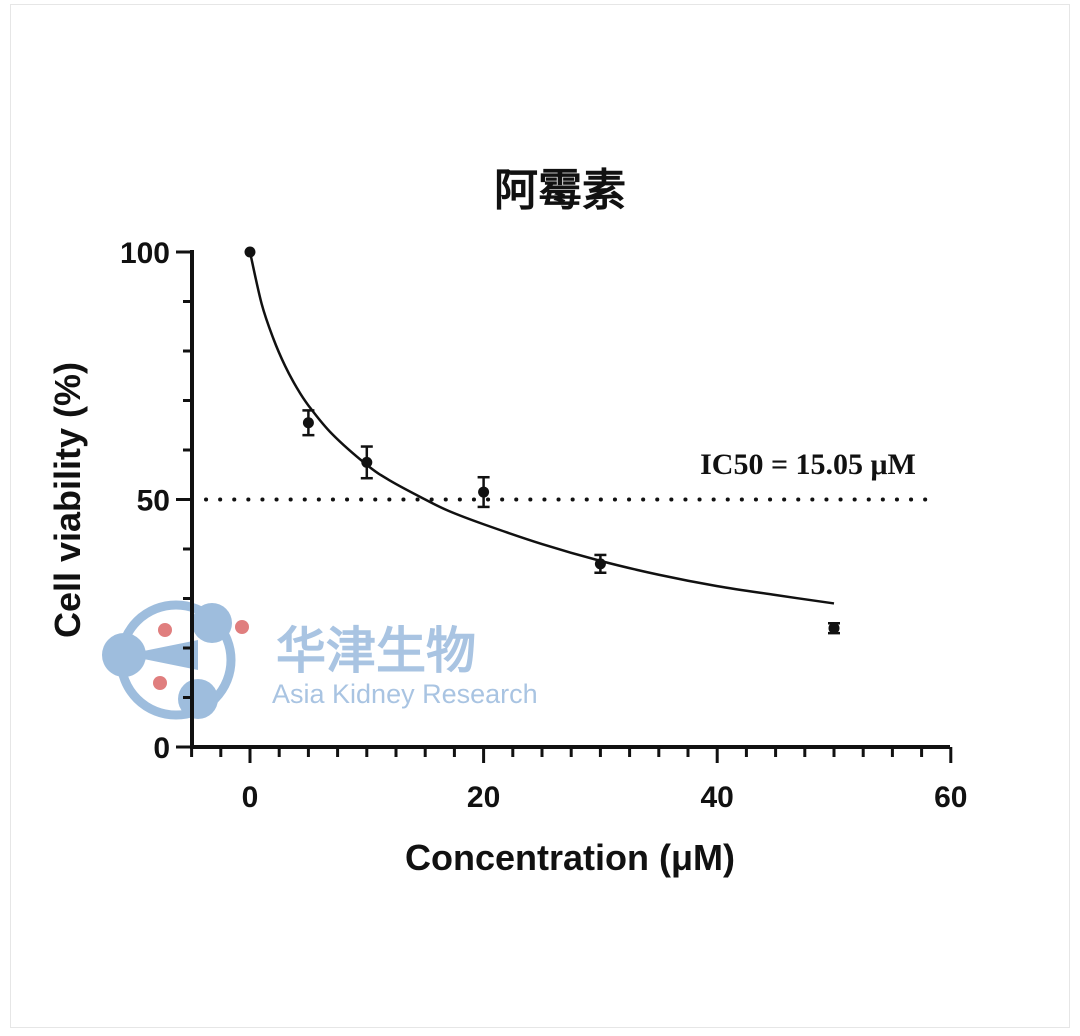 The image size is (1080, 1036). Describe the element at coordinates (560, 190) in the screenshot. I see `chart-title: 阿霉素` at that location.